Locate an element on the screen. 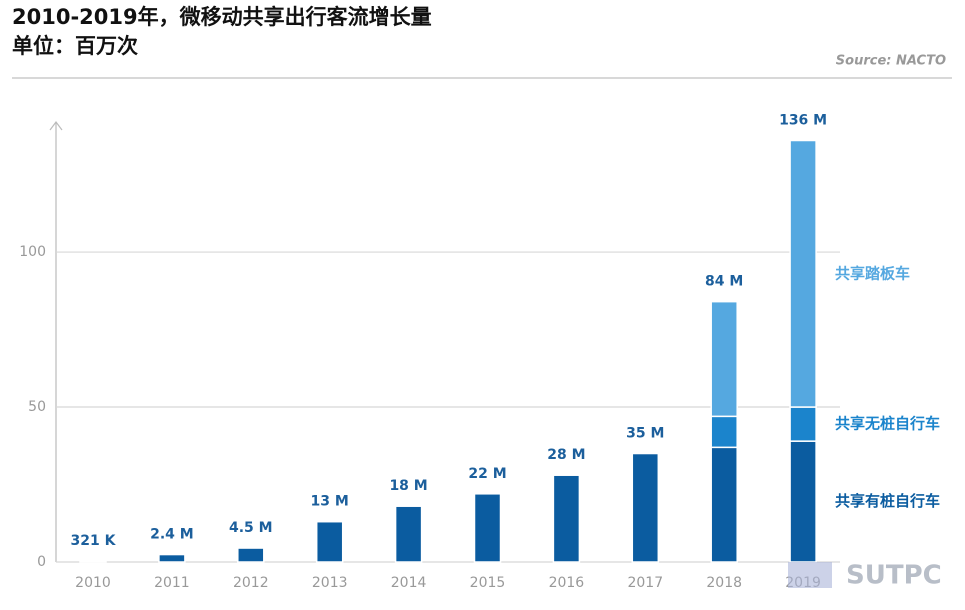 The image size is (965, 610). x-tick-label: 2017 is located at coordinates (645, 583).